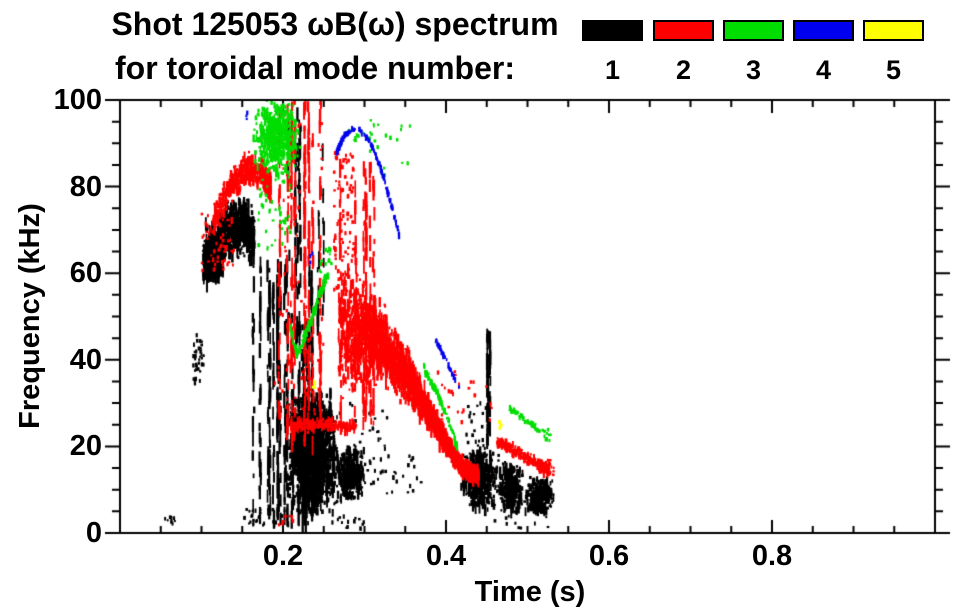  Describe the element at coordinates (683, 70) in the screenshot. I see `legend-label-mode-2: 2` at that location.